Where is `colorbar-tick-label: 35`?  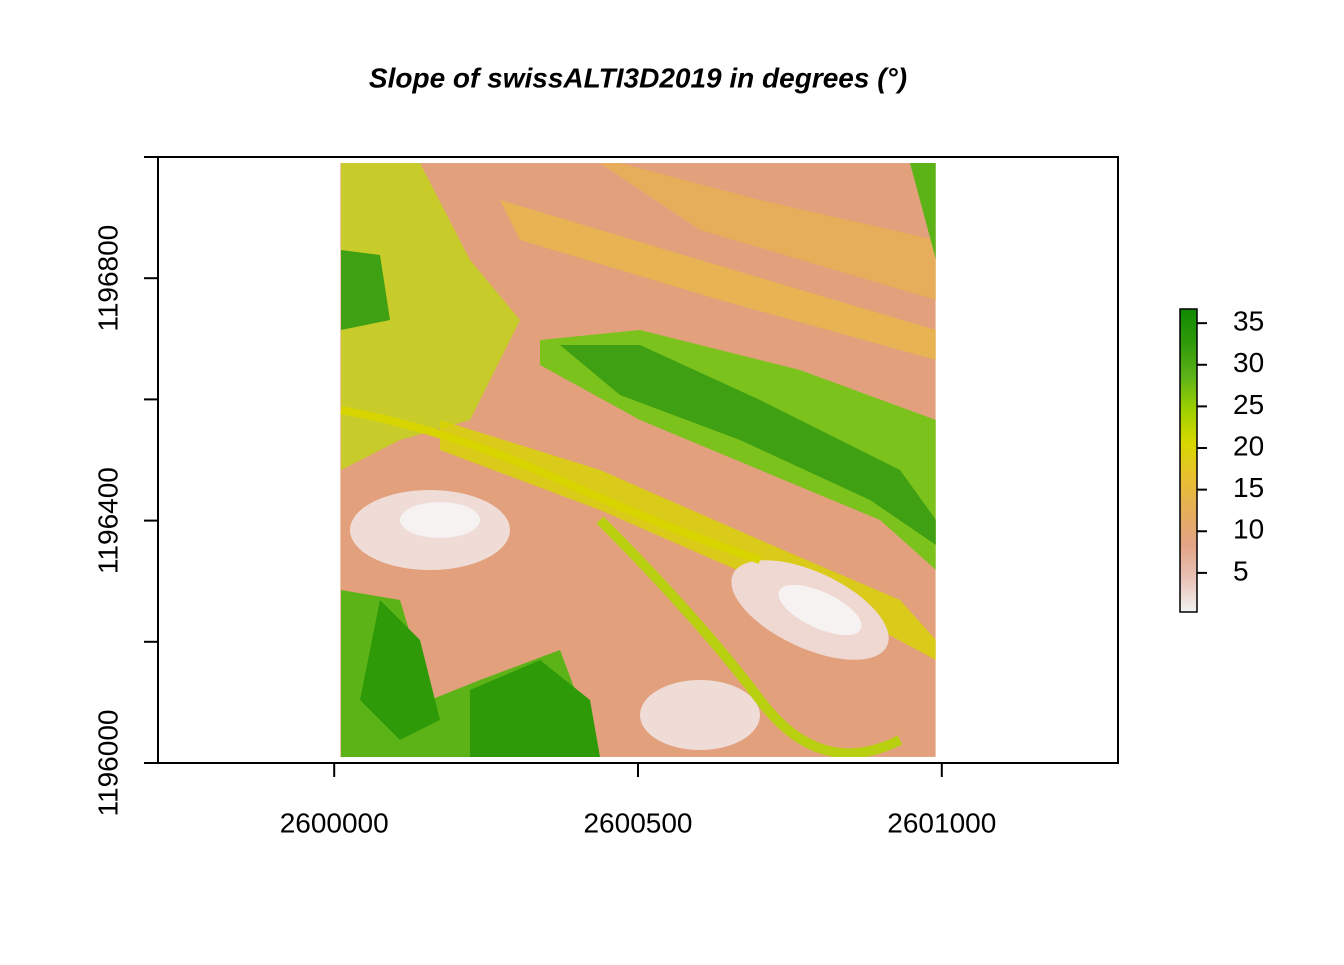
colorbar-tick-label: 35 is located at coordinates (1248, 321).